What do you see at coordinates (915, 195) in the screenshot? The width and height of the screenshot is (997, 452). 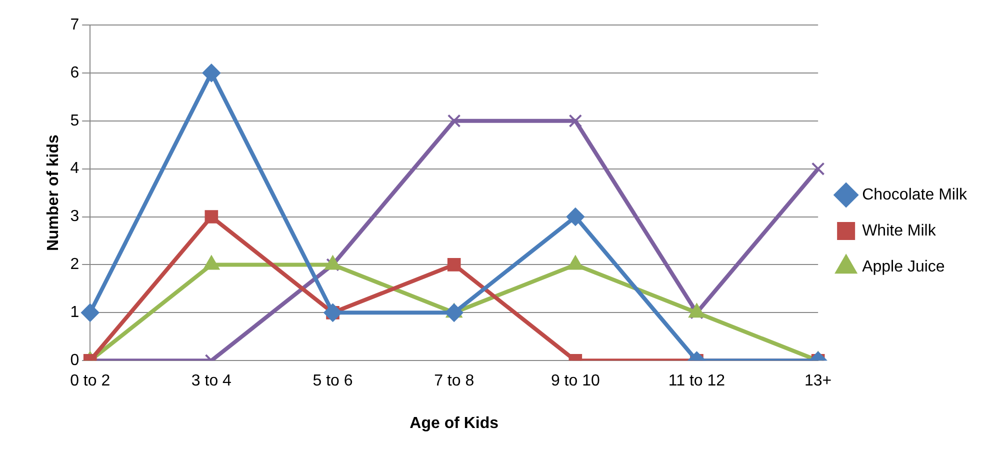 I see `legend-label: Chocolate Milk` at bounding box center [915, 195].